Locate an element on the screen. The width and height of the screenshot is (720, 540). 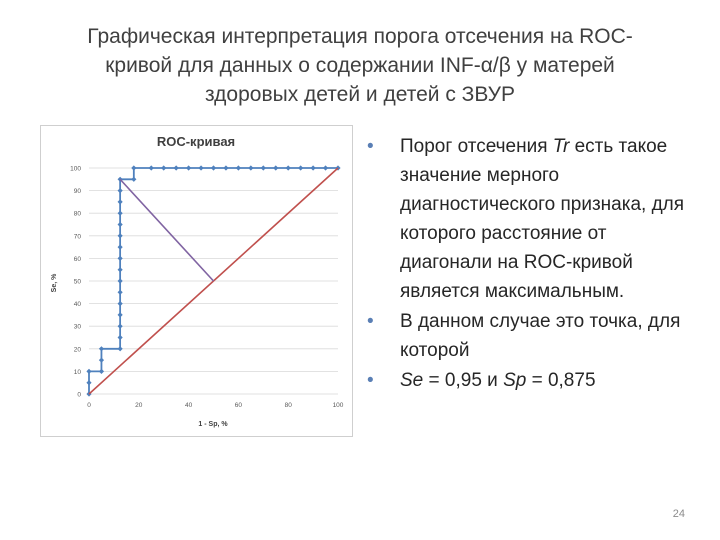
y-tick-label: 60 is located at coordinates (78, 259).